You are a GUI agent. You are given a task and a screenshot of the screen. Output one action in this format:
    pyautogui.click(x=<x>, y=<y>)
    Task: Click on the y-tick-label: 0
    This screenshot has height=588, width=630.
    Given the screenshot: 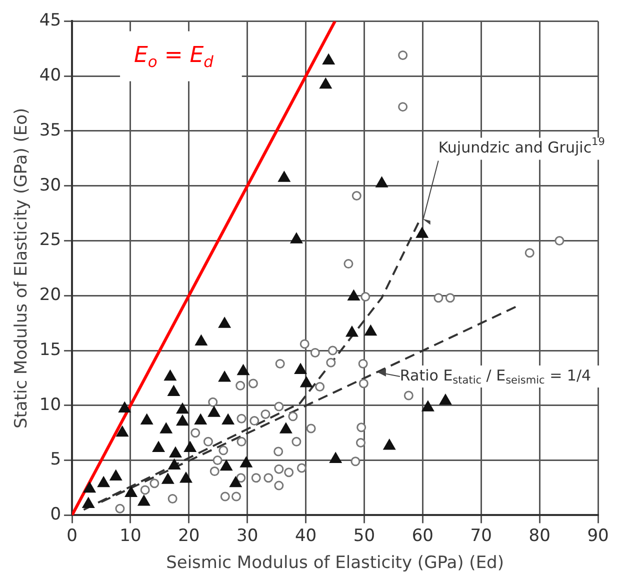 What is the action you would take?
    pyautogui.click(x=56, y=514)
    